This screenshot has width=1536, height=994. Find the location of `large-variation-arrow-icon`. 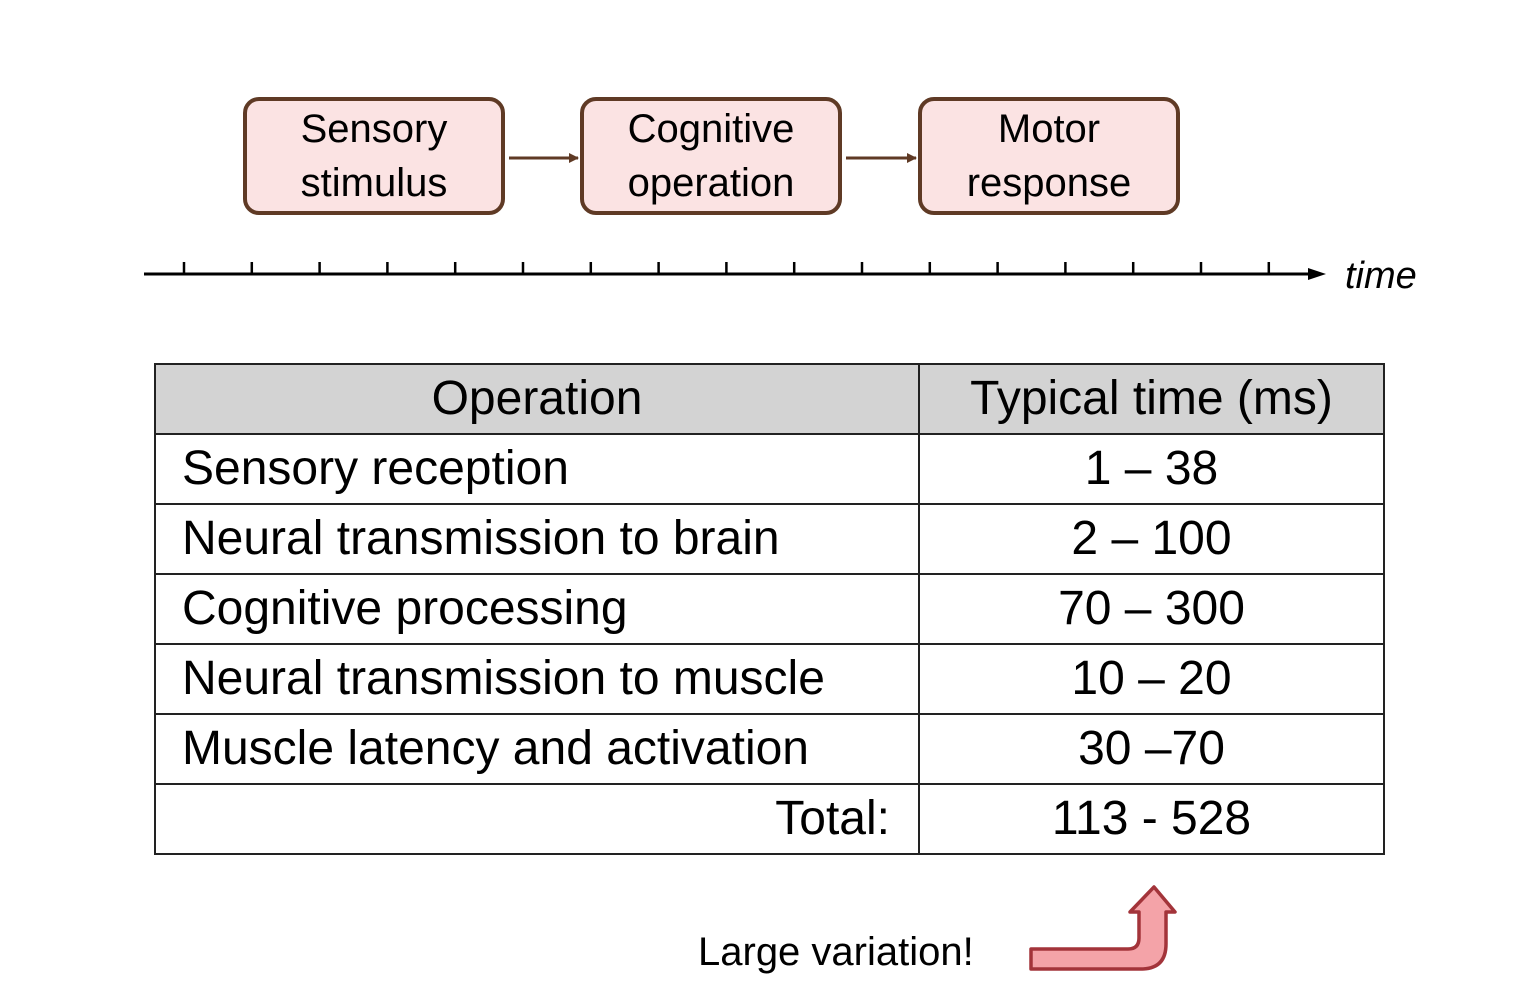

large-variation-arrow-icon is located at coordinates (1103, 928).